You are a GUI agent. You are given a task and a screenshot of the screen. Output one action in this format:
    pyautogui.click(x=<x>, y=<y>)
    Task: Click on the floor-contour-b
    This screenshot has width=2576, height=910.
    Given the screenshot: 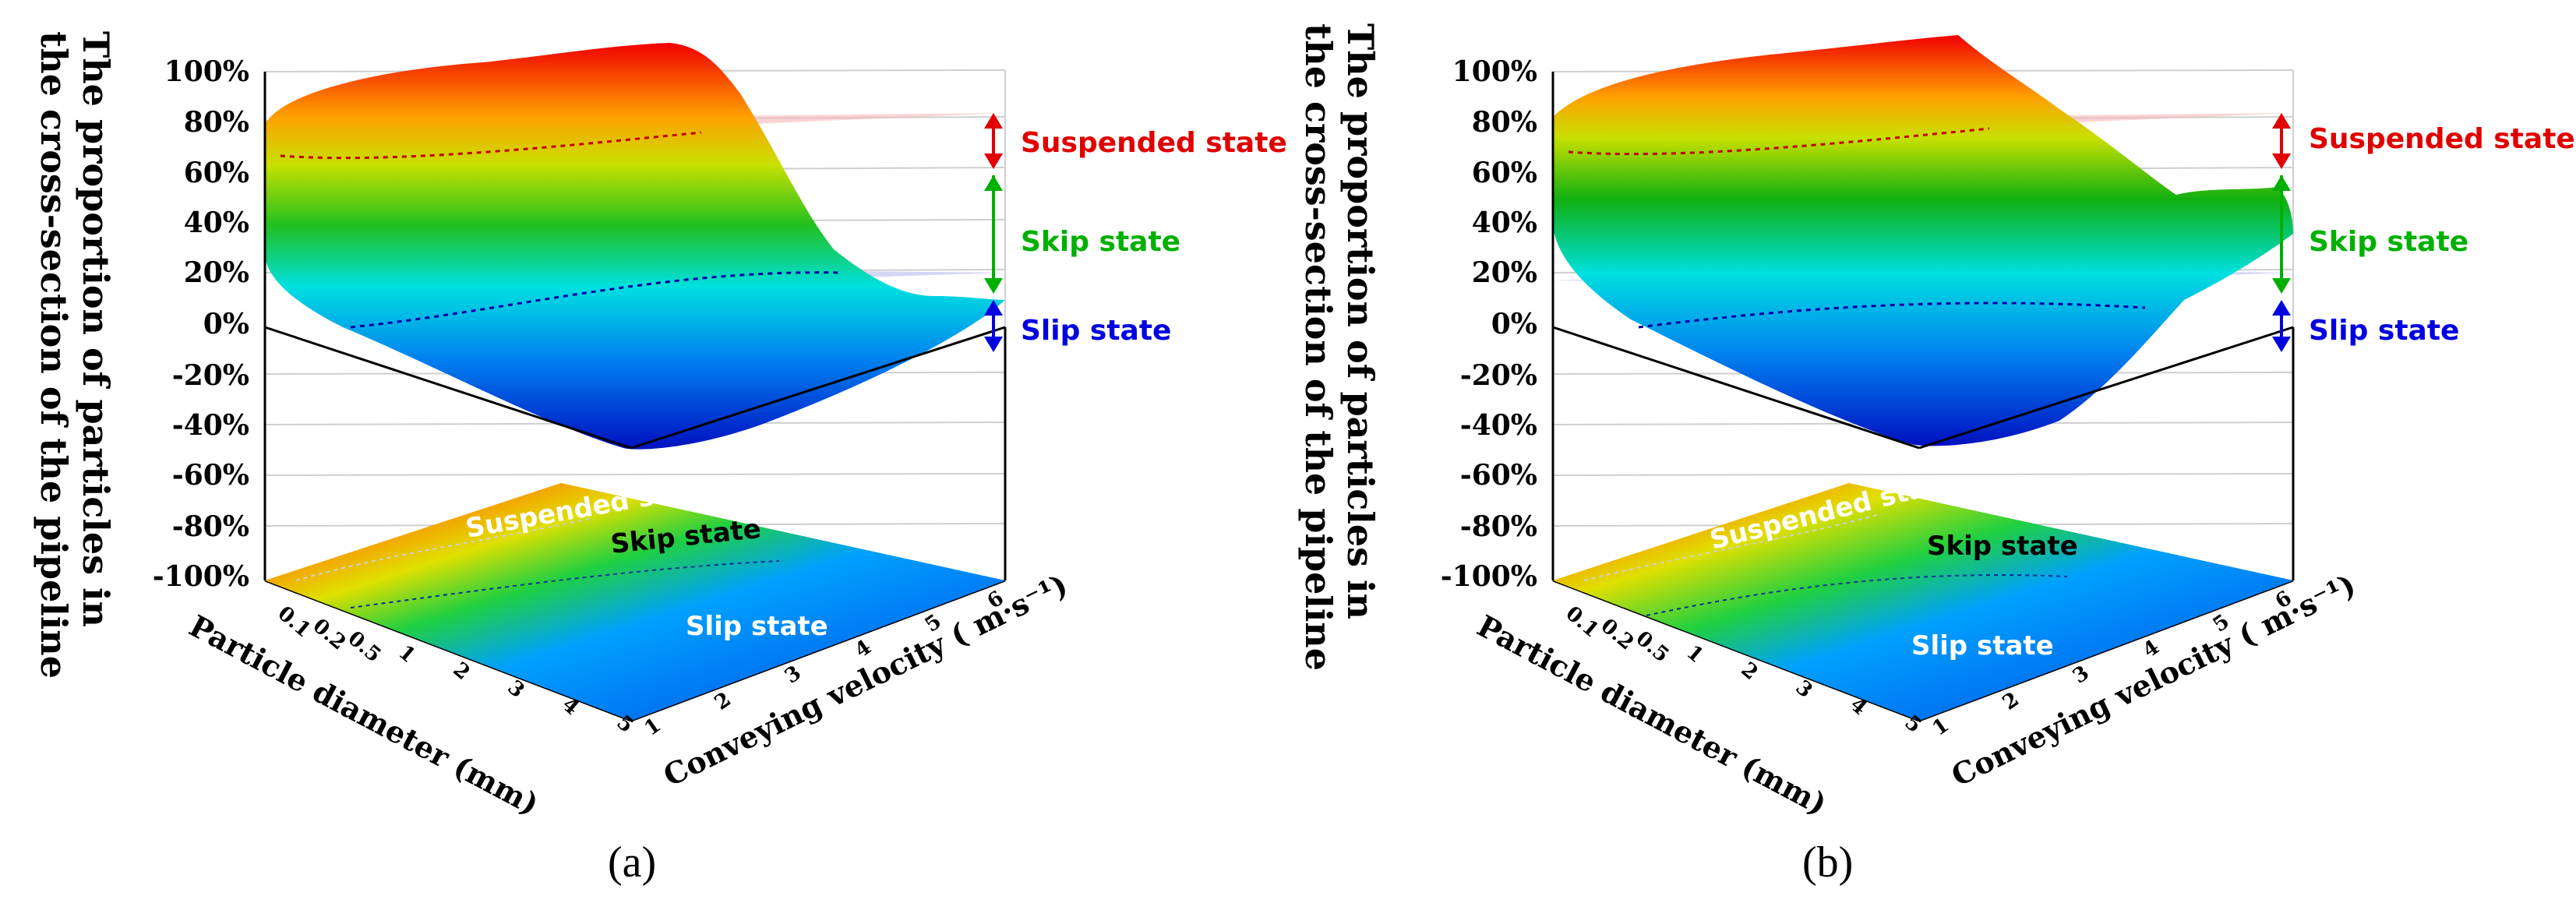 What is the action you would take?
    pyautogui.click(x=1923, y=602)
    